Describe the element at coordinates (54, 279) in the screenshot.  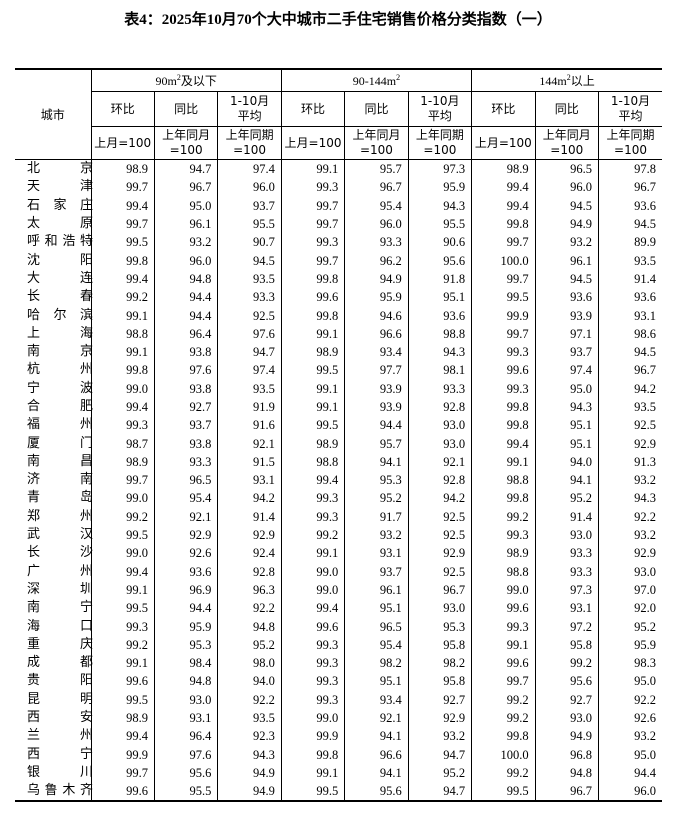
I see `city-cell: 大连` at that location.